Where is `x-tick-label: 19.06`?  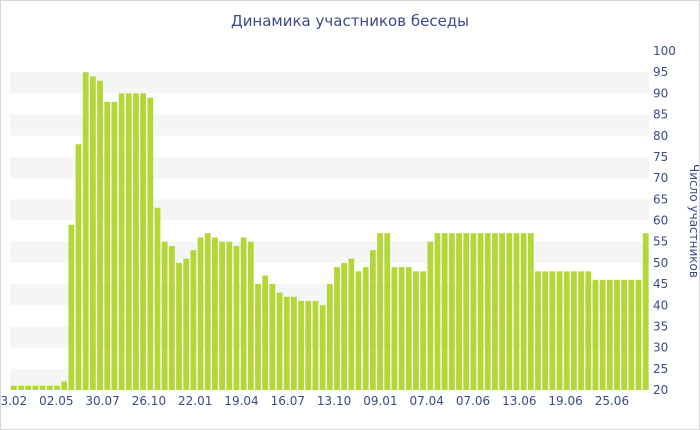
x-tick-label: 19.06 is located at coordinates (565, 401).